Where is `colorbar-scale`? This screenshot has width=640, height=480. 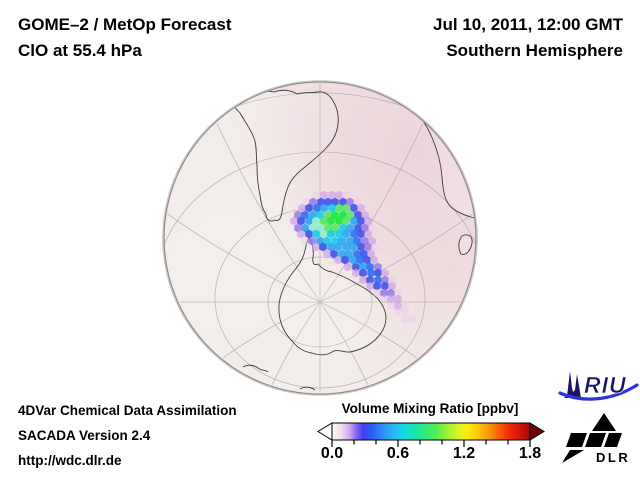 colorbar-scale is located at coordinates (431, 434).